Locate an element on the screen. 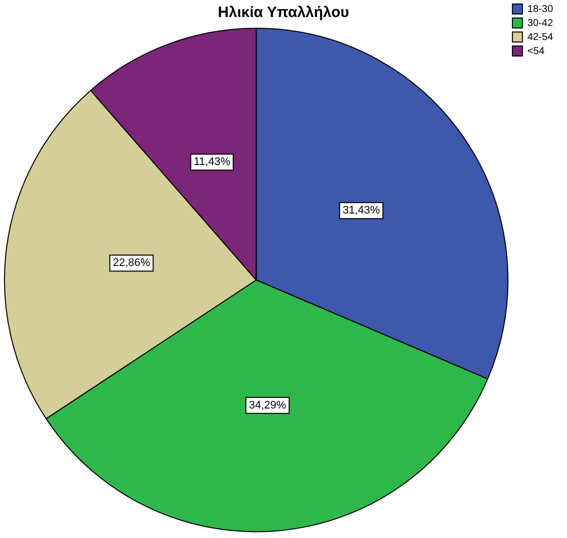 This screenshot has height=538, width=567. data-label: 11,43% is located at coordinates (212, 162).